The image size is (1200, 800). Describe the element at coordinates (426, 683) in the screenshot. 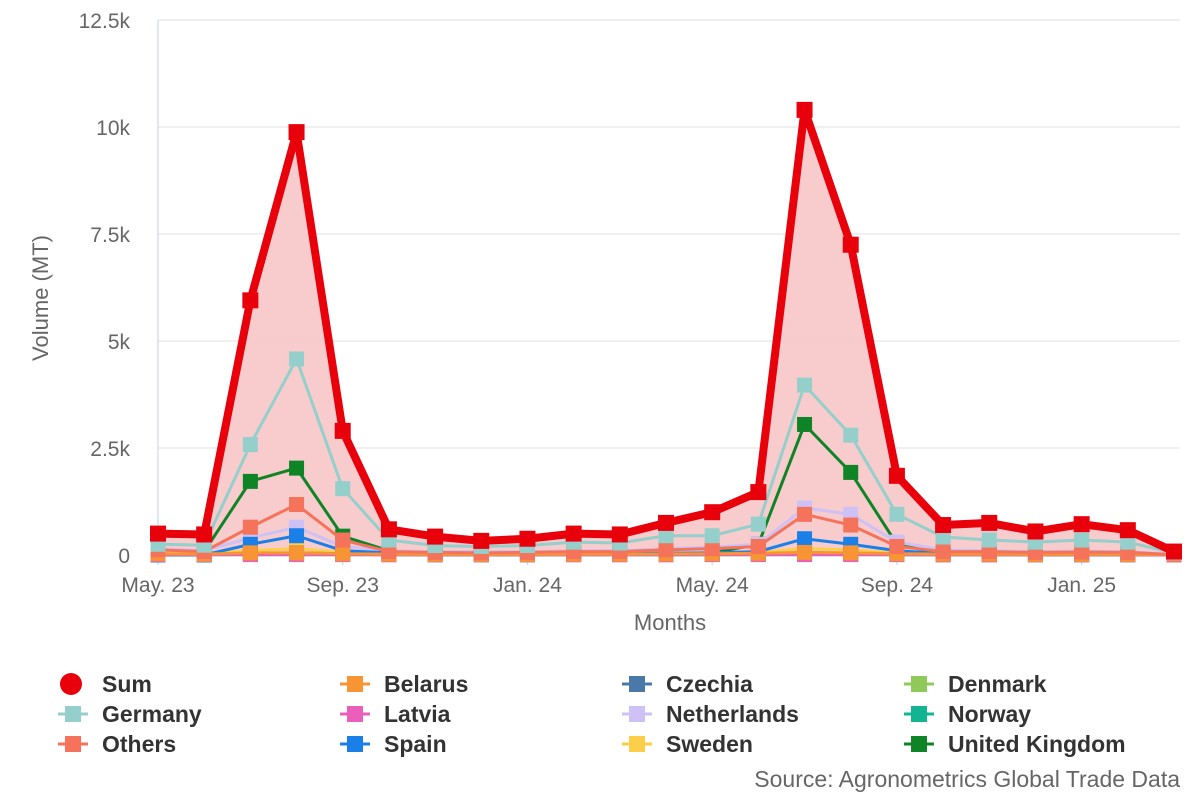

I see `legend-label: Belarus` at that location.